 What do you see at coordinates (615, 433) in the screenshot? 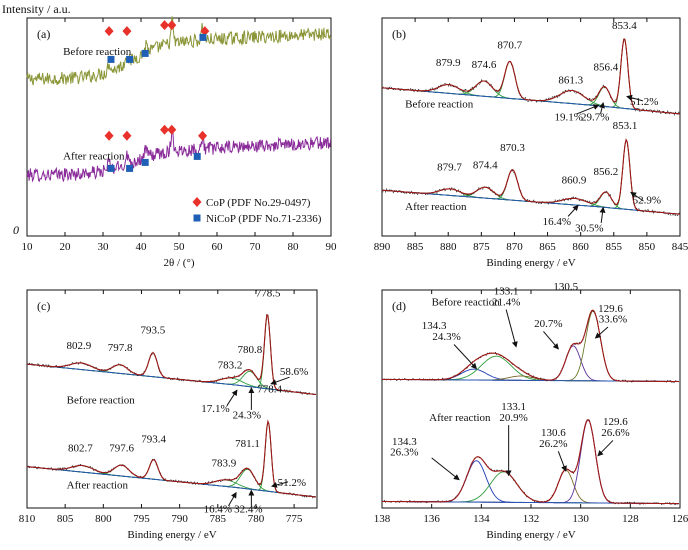
I see `peak-annotation: 26.6%` at bounding box center [615, 433].